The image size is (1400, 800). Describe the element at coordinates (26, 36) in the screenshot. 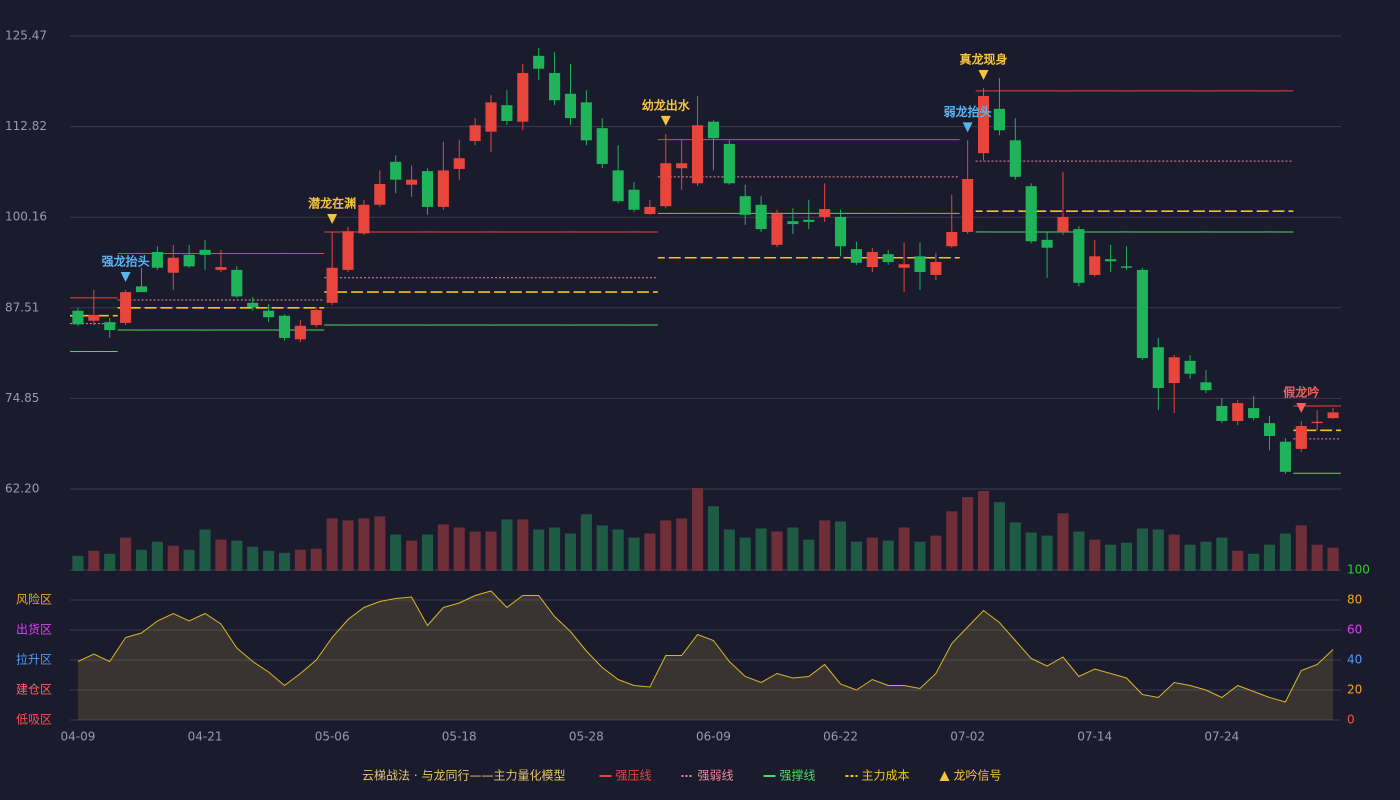

I see `y-tick-label: 125.47` at that location.